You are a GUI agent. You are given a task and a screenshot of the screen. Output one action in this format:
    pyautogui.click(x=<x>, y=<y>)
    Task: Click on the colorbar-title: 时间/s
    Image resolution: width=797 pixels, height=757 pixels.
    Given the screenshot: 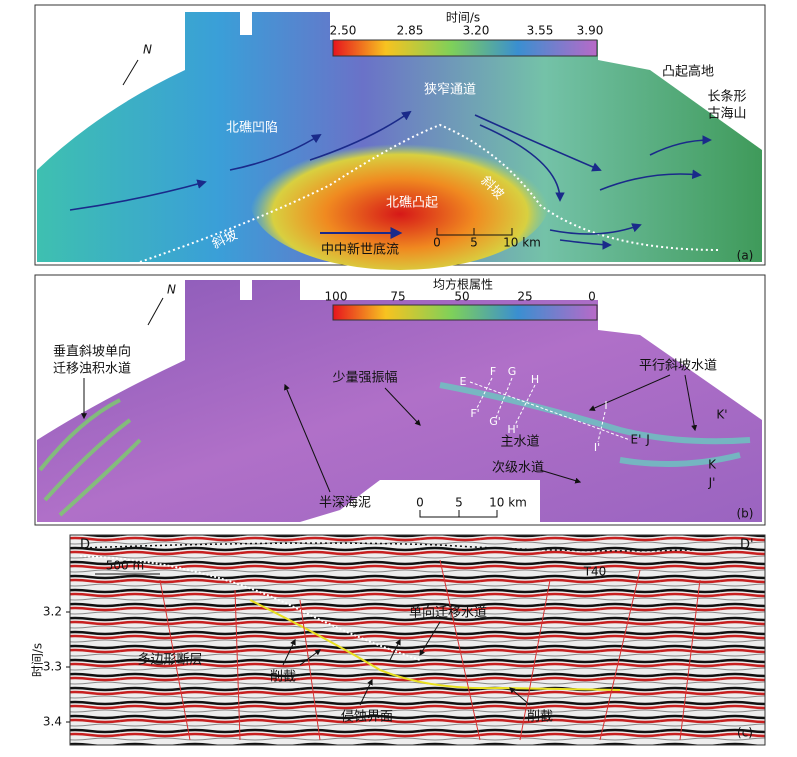 What is the action you would take?
    pyautogui.click(x=463, y=18)
    